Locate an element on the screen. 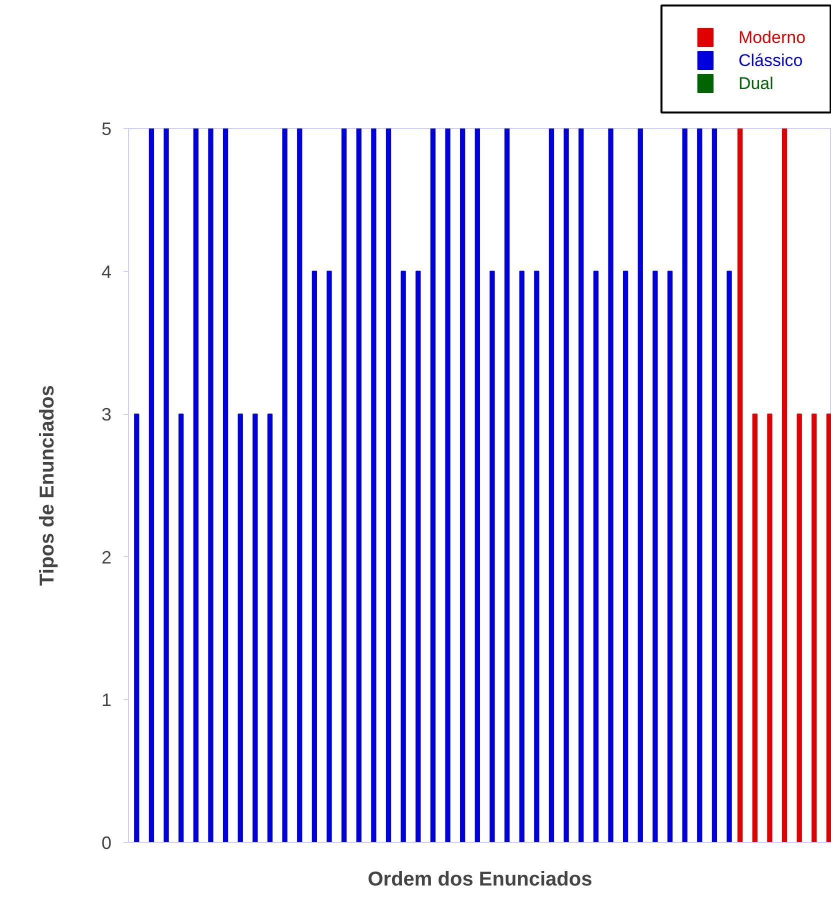  y-tick-label: 2 is located at coordinates (106, 557).